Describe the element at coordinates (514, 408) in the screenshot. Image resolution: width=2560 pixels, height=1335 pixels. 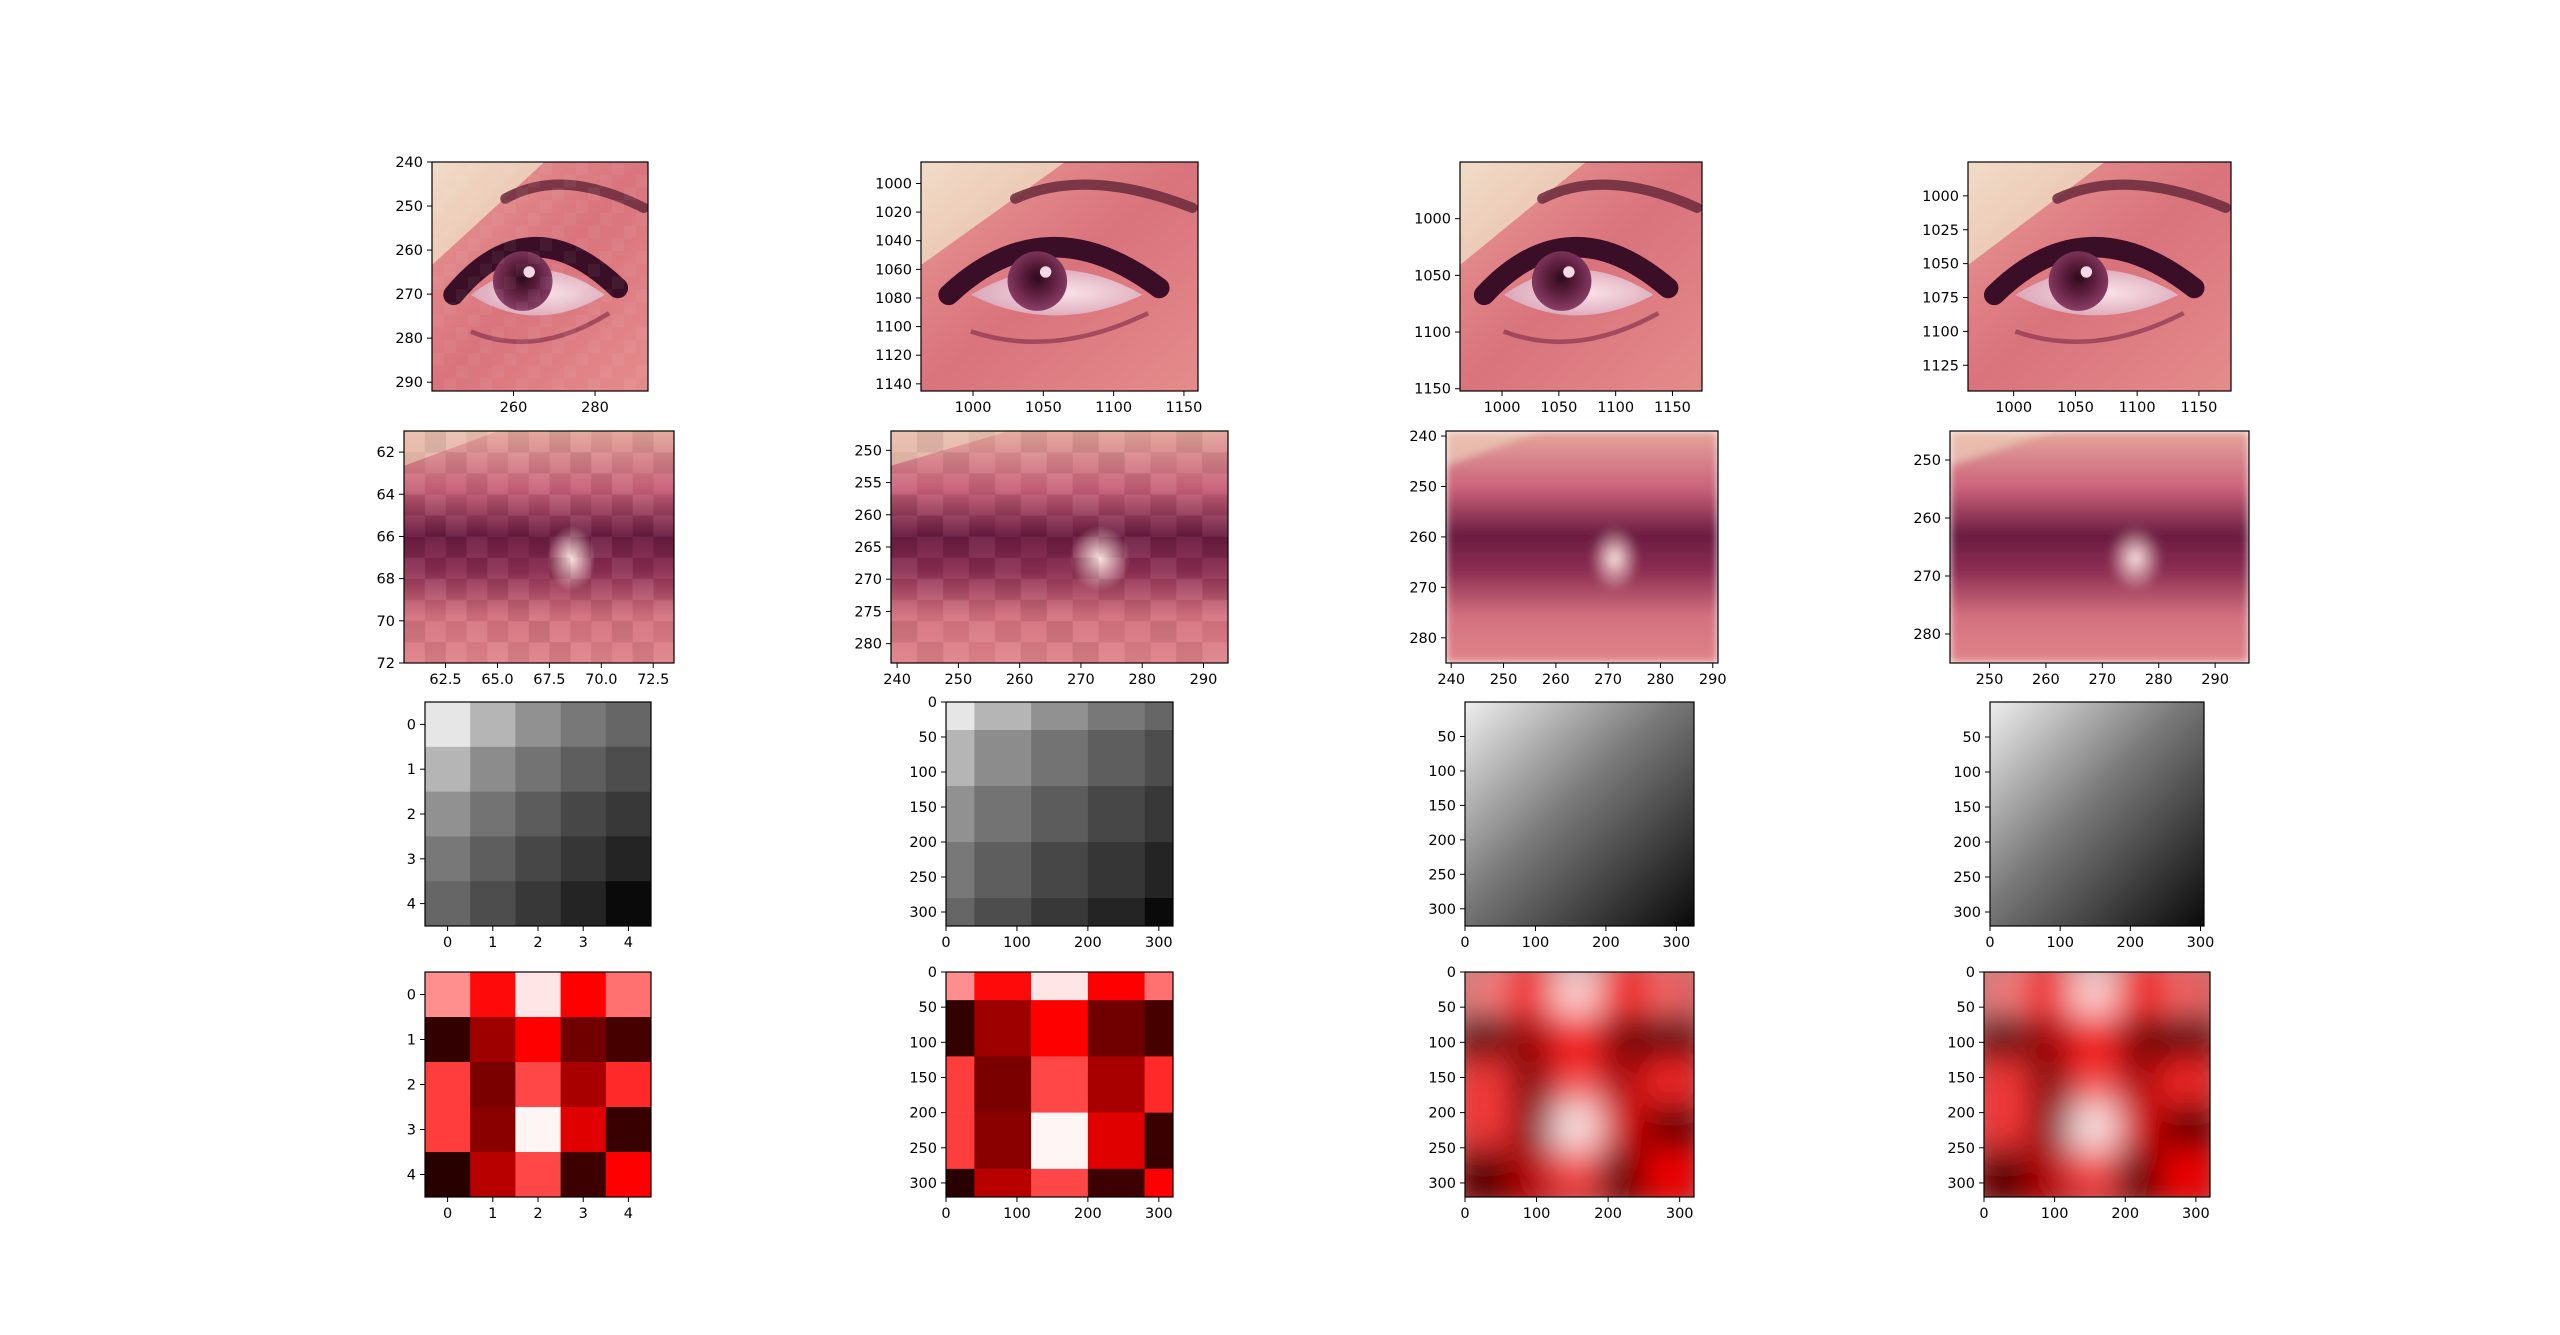
I see `x-tick-label: 260` at that location.